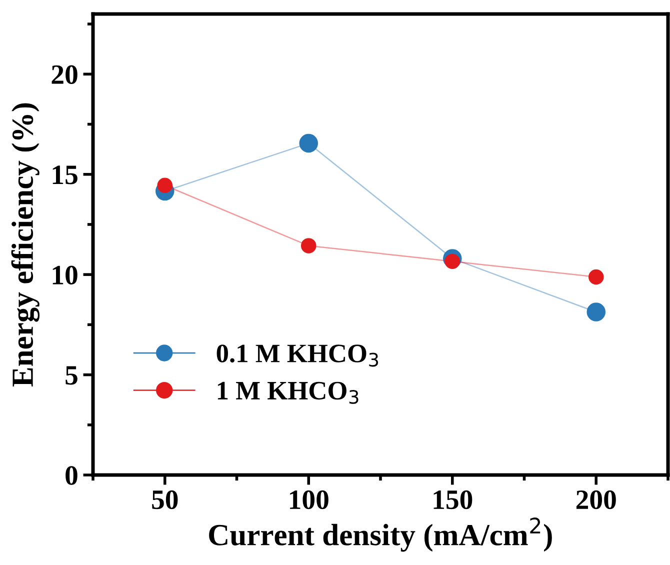 Image resolution: width=670 pixels, height=565 pixels. Describe the element at coordinates (297, 355) in the screenshot. I see `legend-label: 0.1 M KHCO$_{3}$` at that location.